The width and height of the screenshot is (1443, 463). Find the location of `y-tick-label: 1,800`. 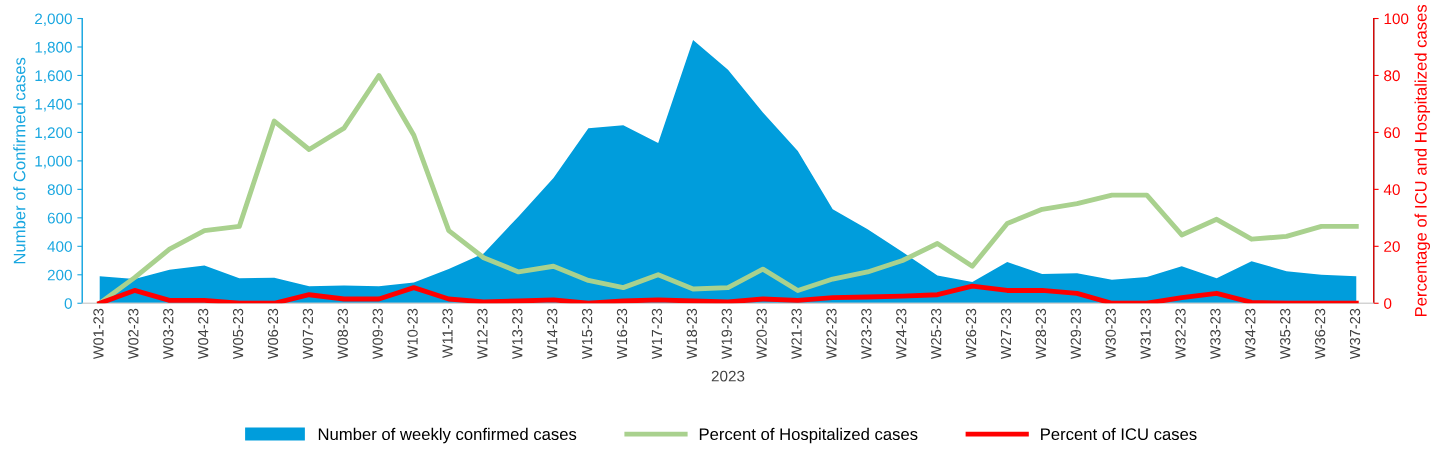

y-tick-label: 1,800 is located at coordinates (53, 48).